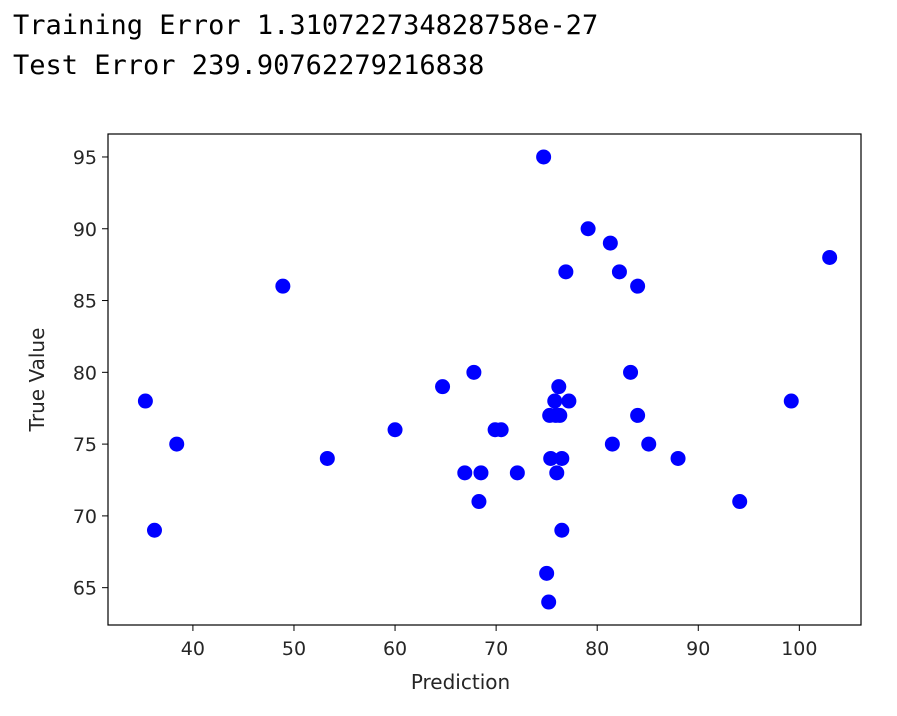 The height and width of the screenshot is (716, 897). I want to click on y-tick-label: 80, so click(85, 373).